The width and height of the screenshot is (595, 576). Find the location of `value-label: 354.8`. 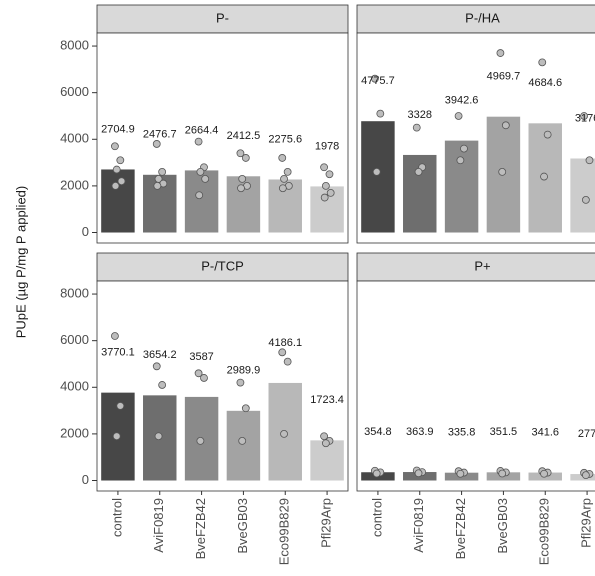

value-label: 354.8 is located at coordinates (378, 432).